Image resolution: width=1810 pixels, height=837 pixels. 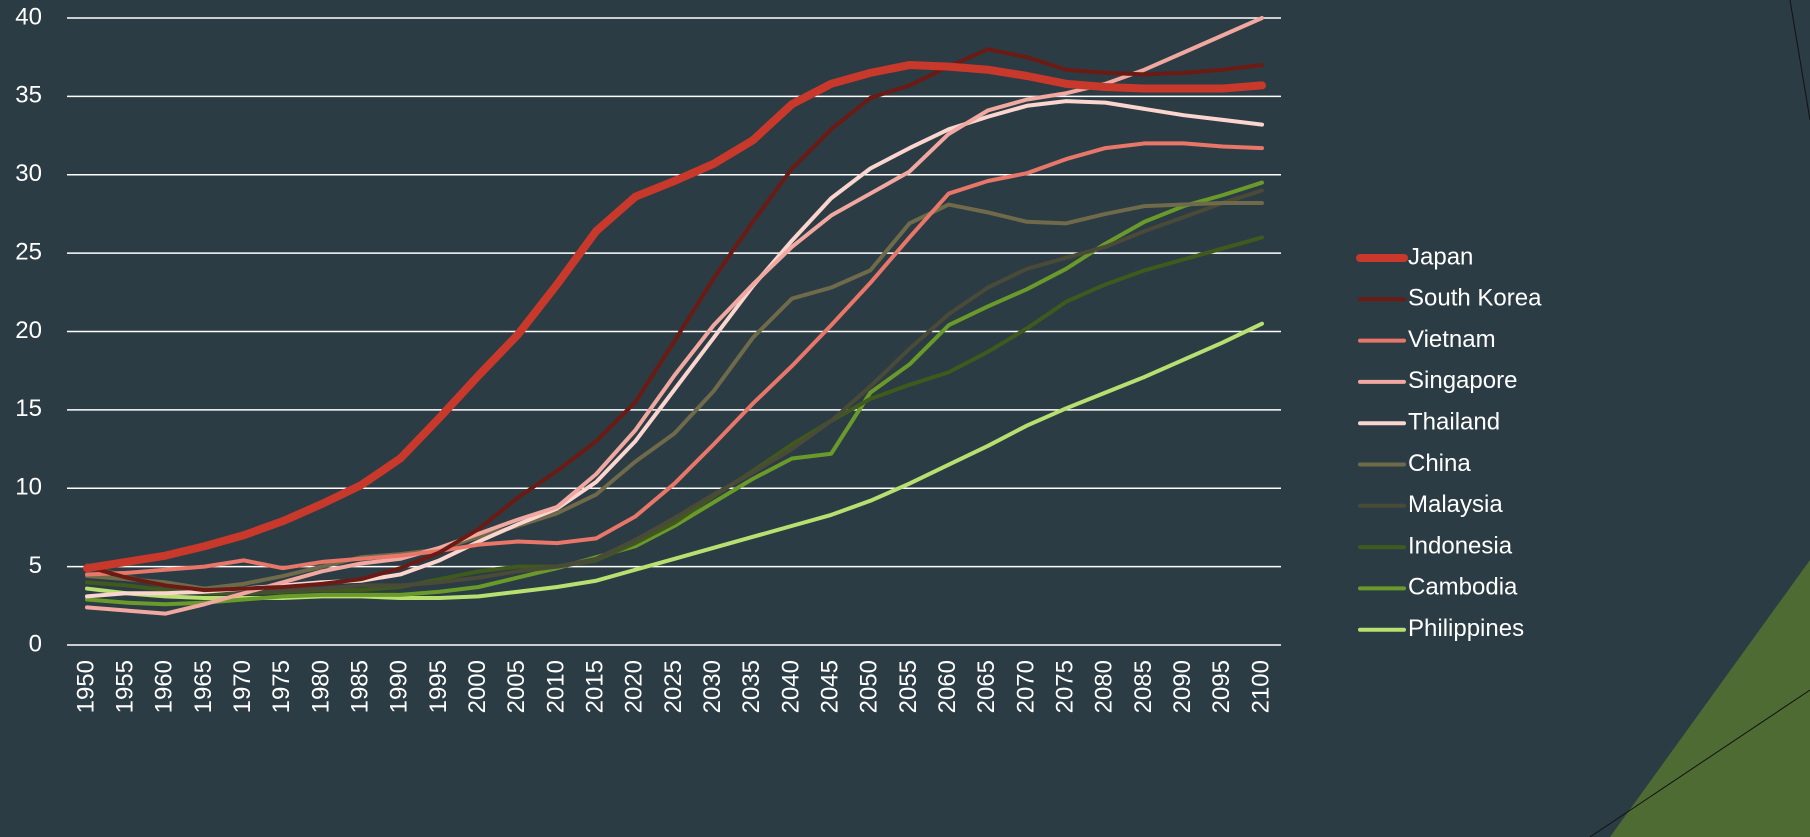 I want to click on x-tick-label: 1980, so click(x=320, y=686).